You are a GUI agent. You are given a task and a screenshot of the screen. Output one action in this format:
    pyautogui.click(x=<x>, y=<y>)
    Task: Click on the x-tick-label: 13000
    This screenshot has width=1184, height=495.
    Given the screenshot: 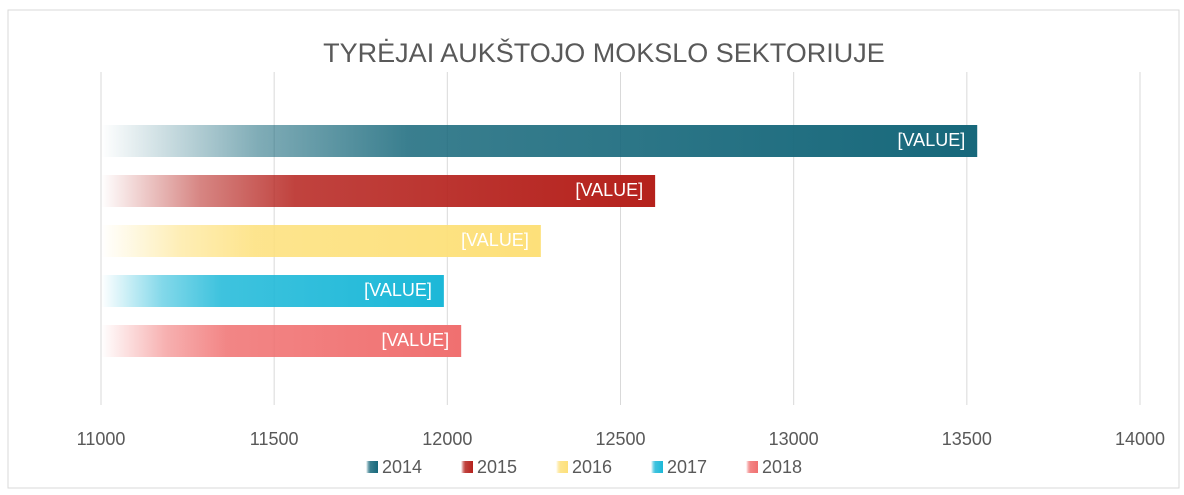 What is the action you would take?
    pyautogui.click(x=794, y=439)
    